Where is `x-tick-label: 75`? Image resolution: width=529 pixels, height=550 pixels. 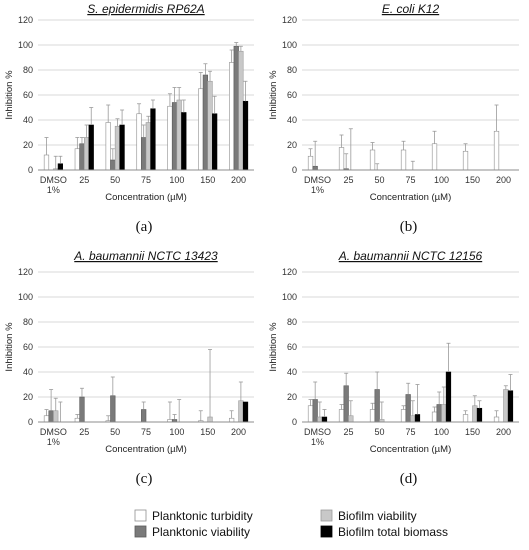 x-tick-label: 75 is located at coordinates (410, 432).